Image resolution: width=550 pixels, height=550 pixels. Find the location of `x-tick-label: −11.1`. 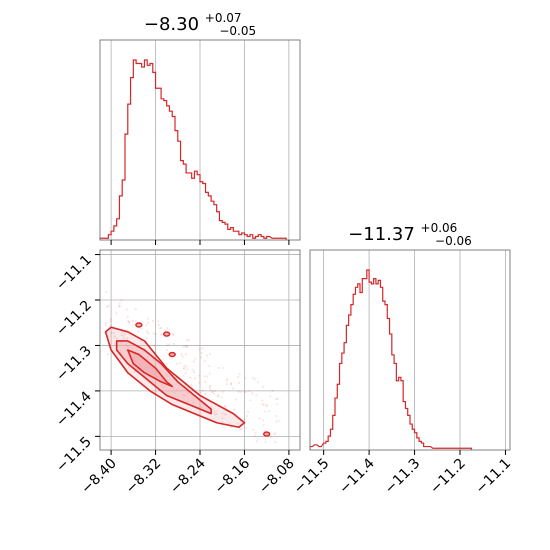

x-tick-label: −11.1 is located at coordinates (494, 477).